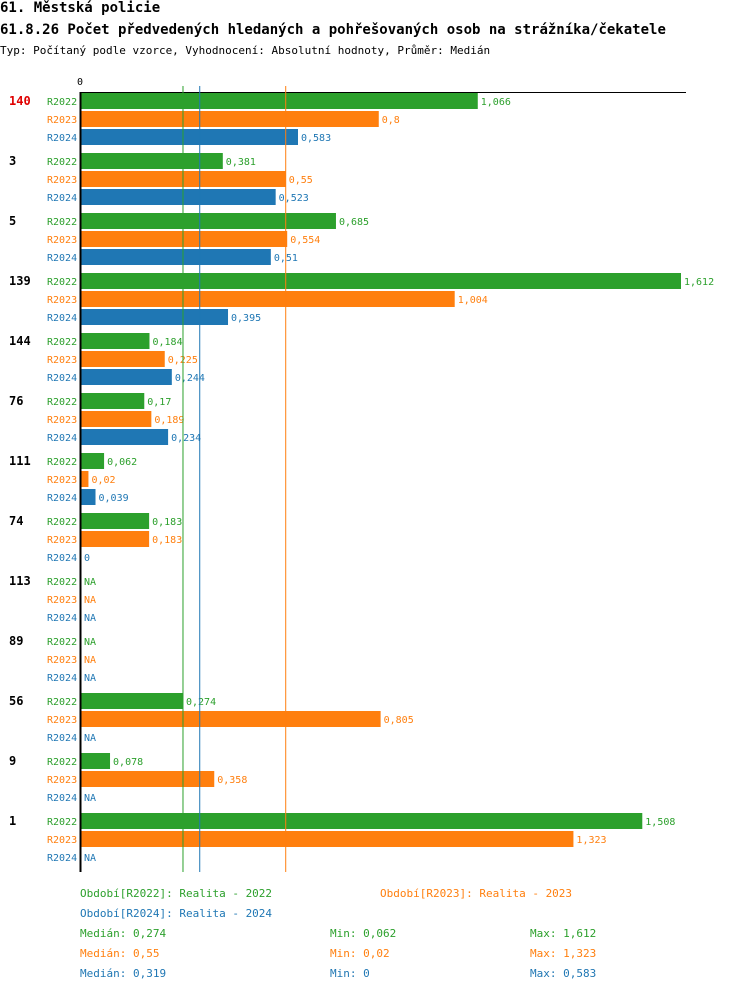 The image size is (750, 992). What do you see at coordinates (85, 479) in the screenshot?
I see `bar-111-r2023` at bounding box center [85, 479].